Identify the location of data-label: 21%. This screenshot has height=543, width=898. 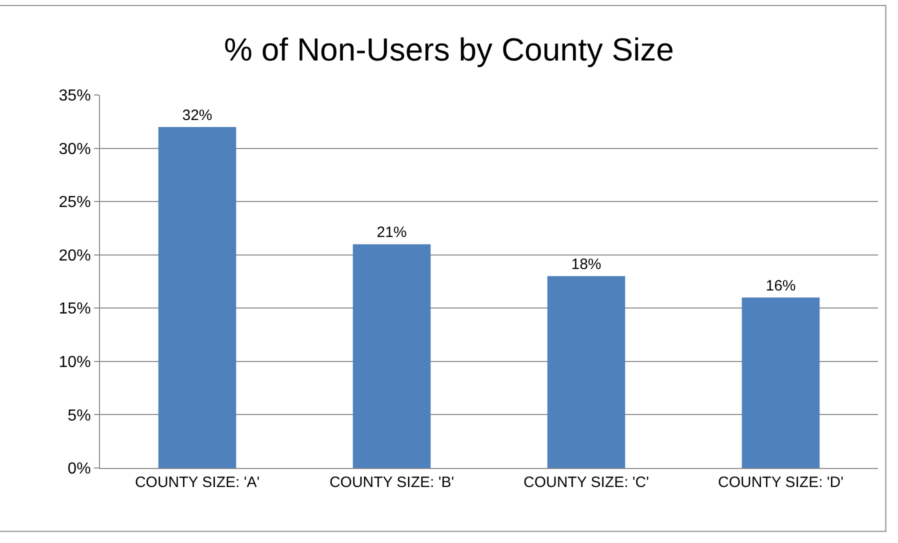
(391, 233).